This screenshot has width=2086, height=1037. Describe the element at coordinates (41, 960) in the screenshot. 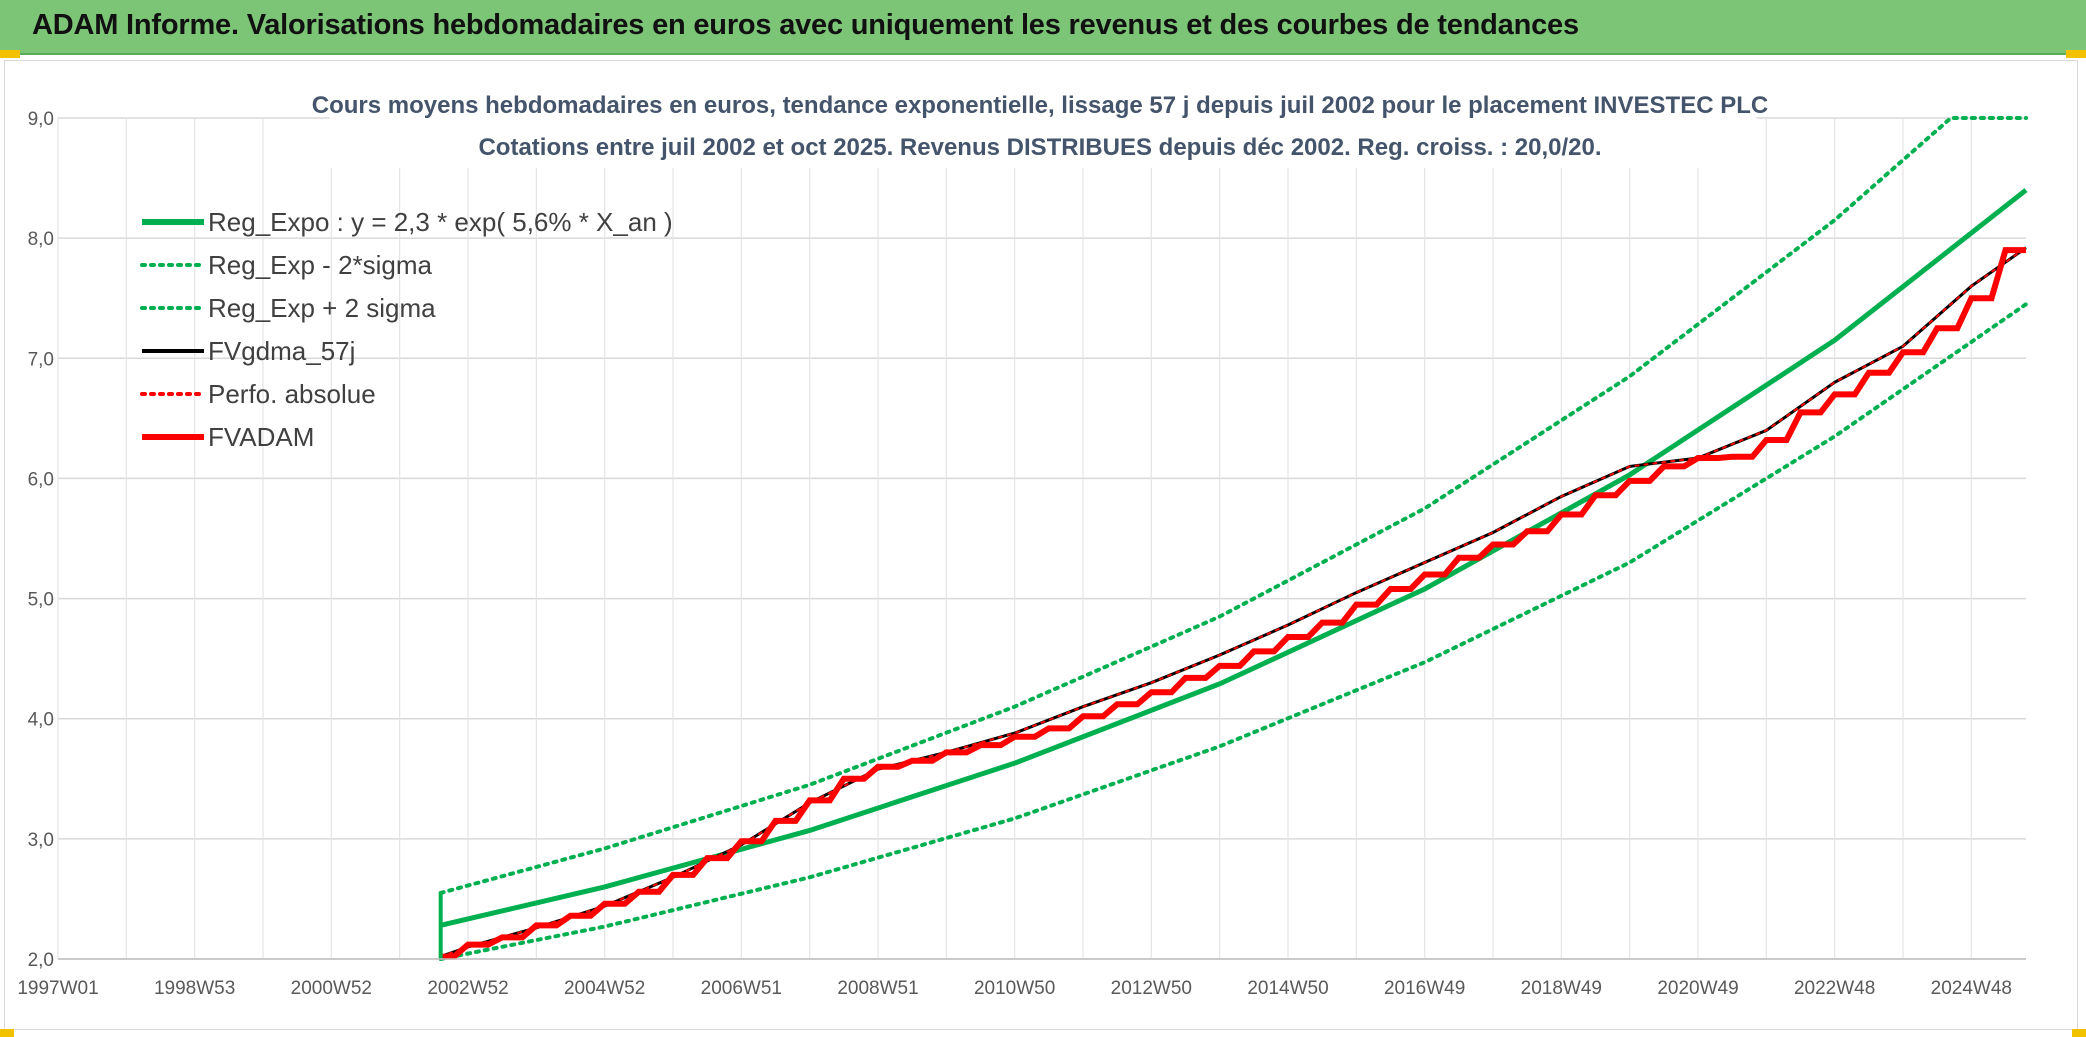

I see `y-tick-label: 2,0` at that location.